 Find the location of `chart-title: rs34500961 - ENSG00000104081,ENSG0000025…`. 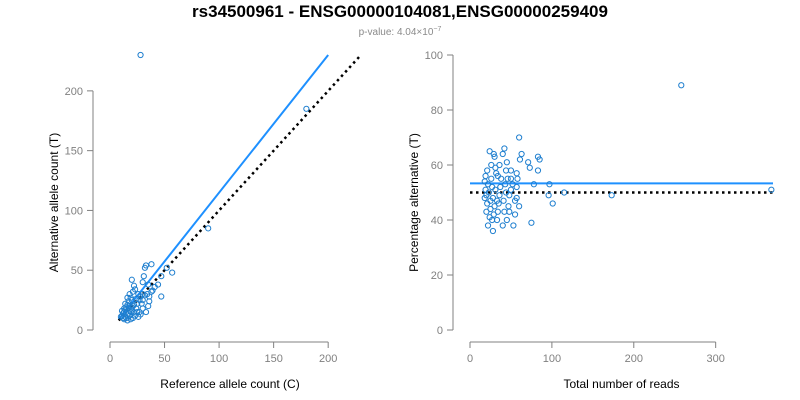

chart-title: rs34500961 - ENSG00000104081,ENSG0000025… is located at coordinates (400, 11).